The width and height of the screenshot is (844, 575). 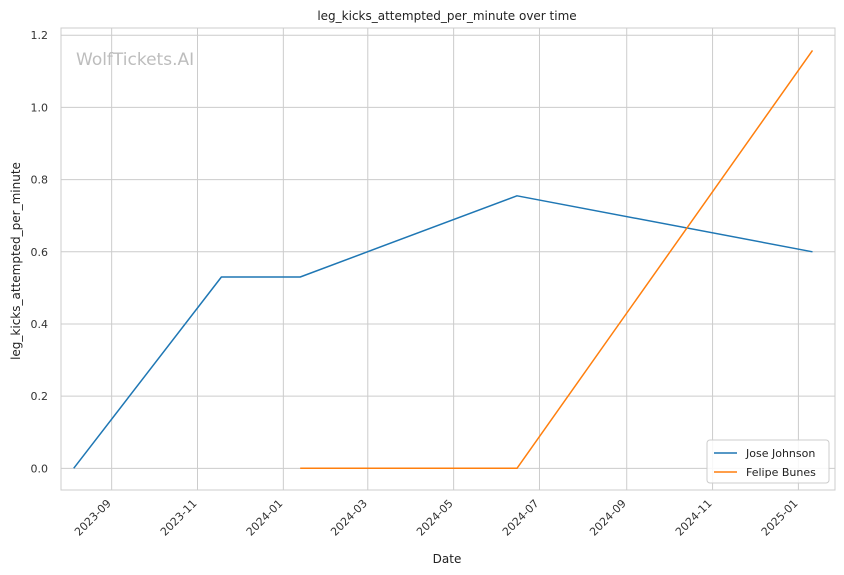 What do you see at coordinates (40, 180) in the screenshot?
I see `y-tick-label: 0.8` at bounding box center [40, 180].